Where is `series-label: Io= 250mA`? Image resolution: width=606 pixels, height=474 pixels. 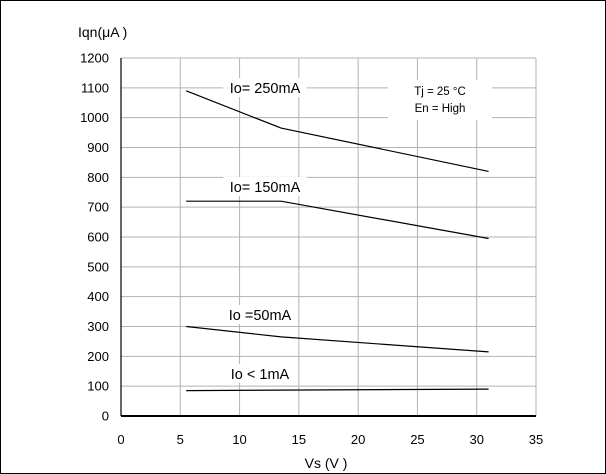
series-label: Io= 250mA is located at coordinates (265, 89).